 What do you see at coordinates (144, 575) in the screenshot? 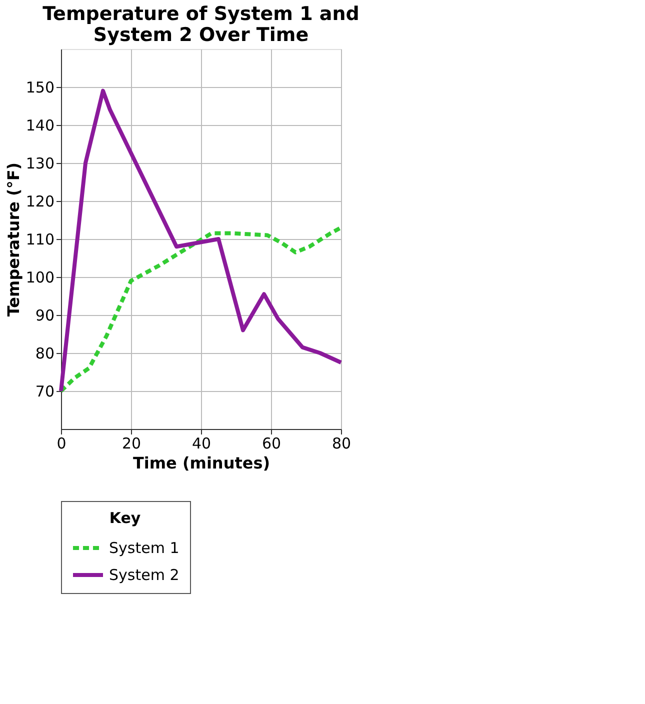
I see `legend-label: System 2` at bounding box center [144, 575].